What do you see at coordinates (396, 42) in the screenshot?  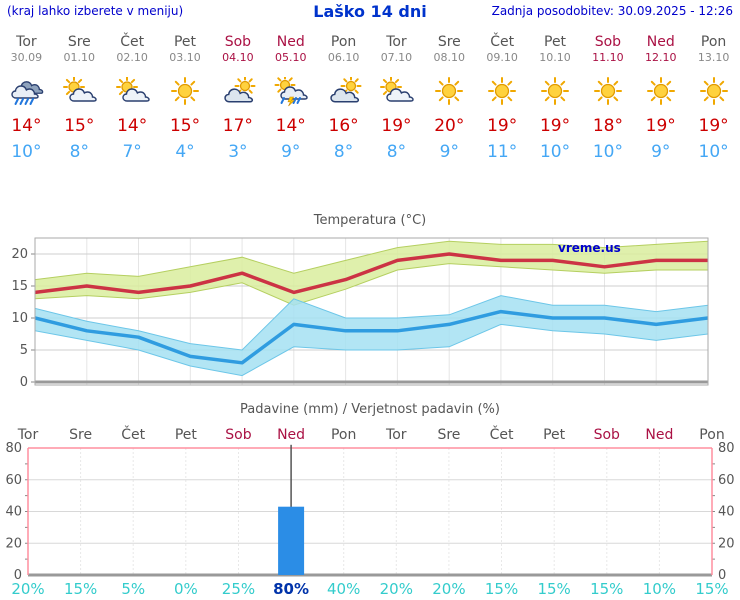 I see `day-name: Tor` at bounding box center [396, 42].